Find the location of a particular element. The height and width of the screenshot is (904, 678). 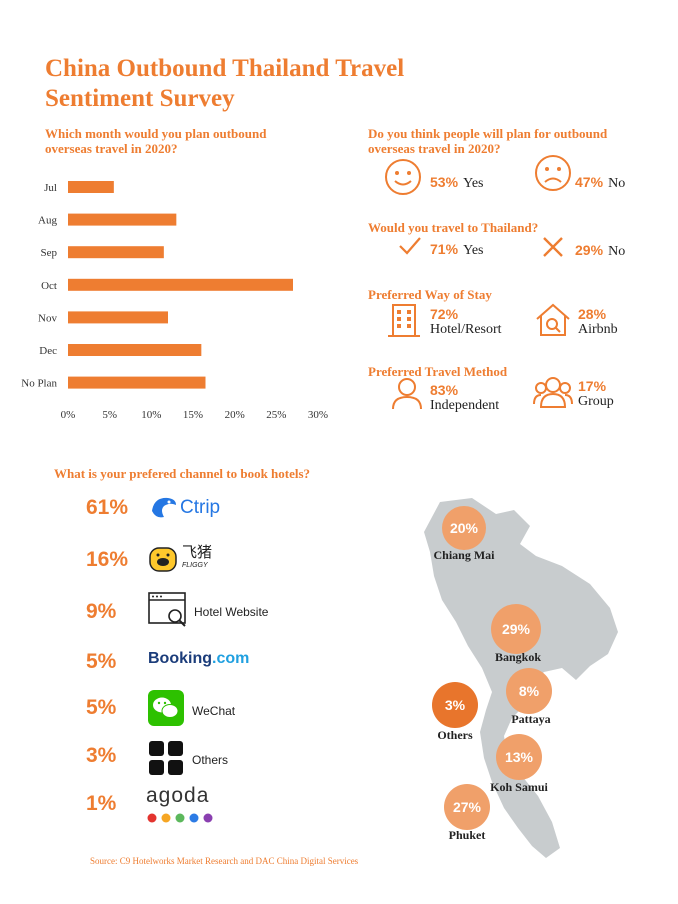

booking-logo: Booking.com is located at coordinates (198, 659).